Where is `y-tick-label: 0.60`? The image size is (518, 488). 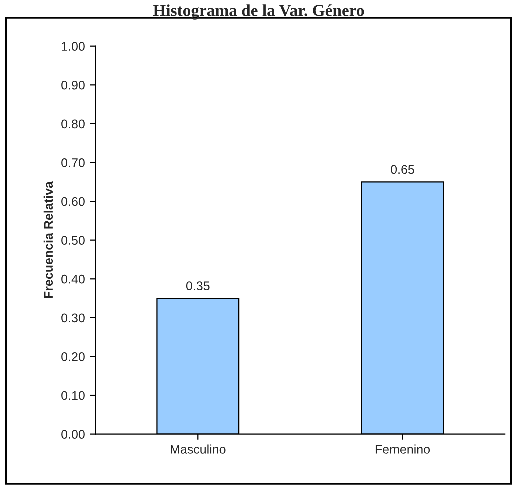 y-tick-label: 0.60 is located at coordinates (73, 201).